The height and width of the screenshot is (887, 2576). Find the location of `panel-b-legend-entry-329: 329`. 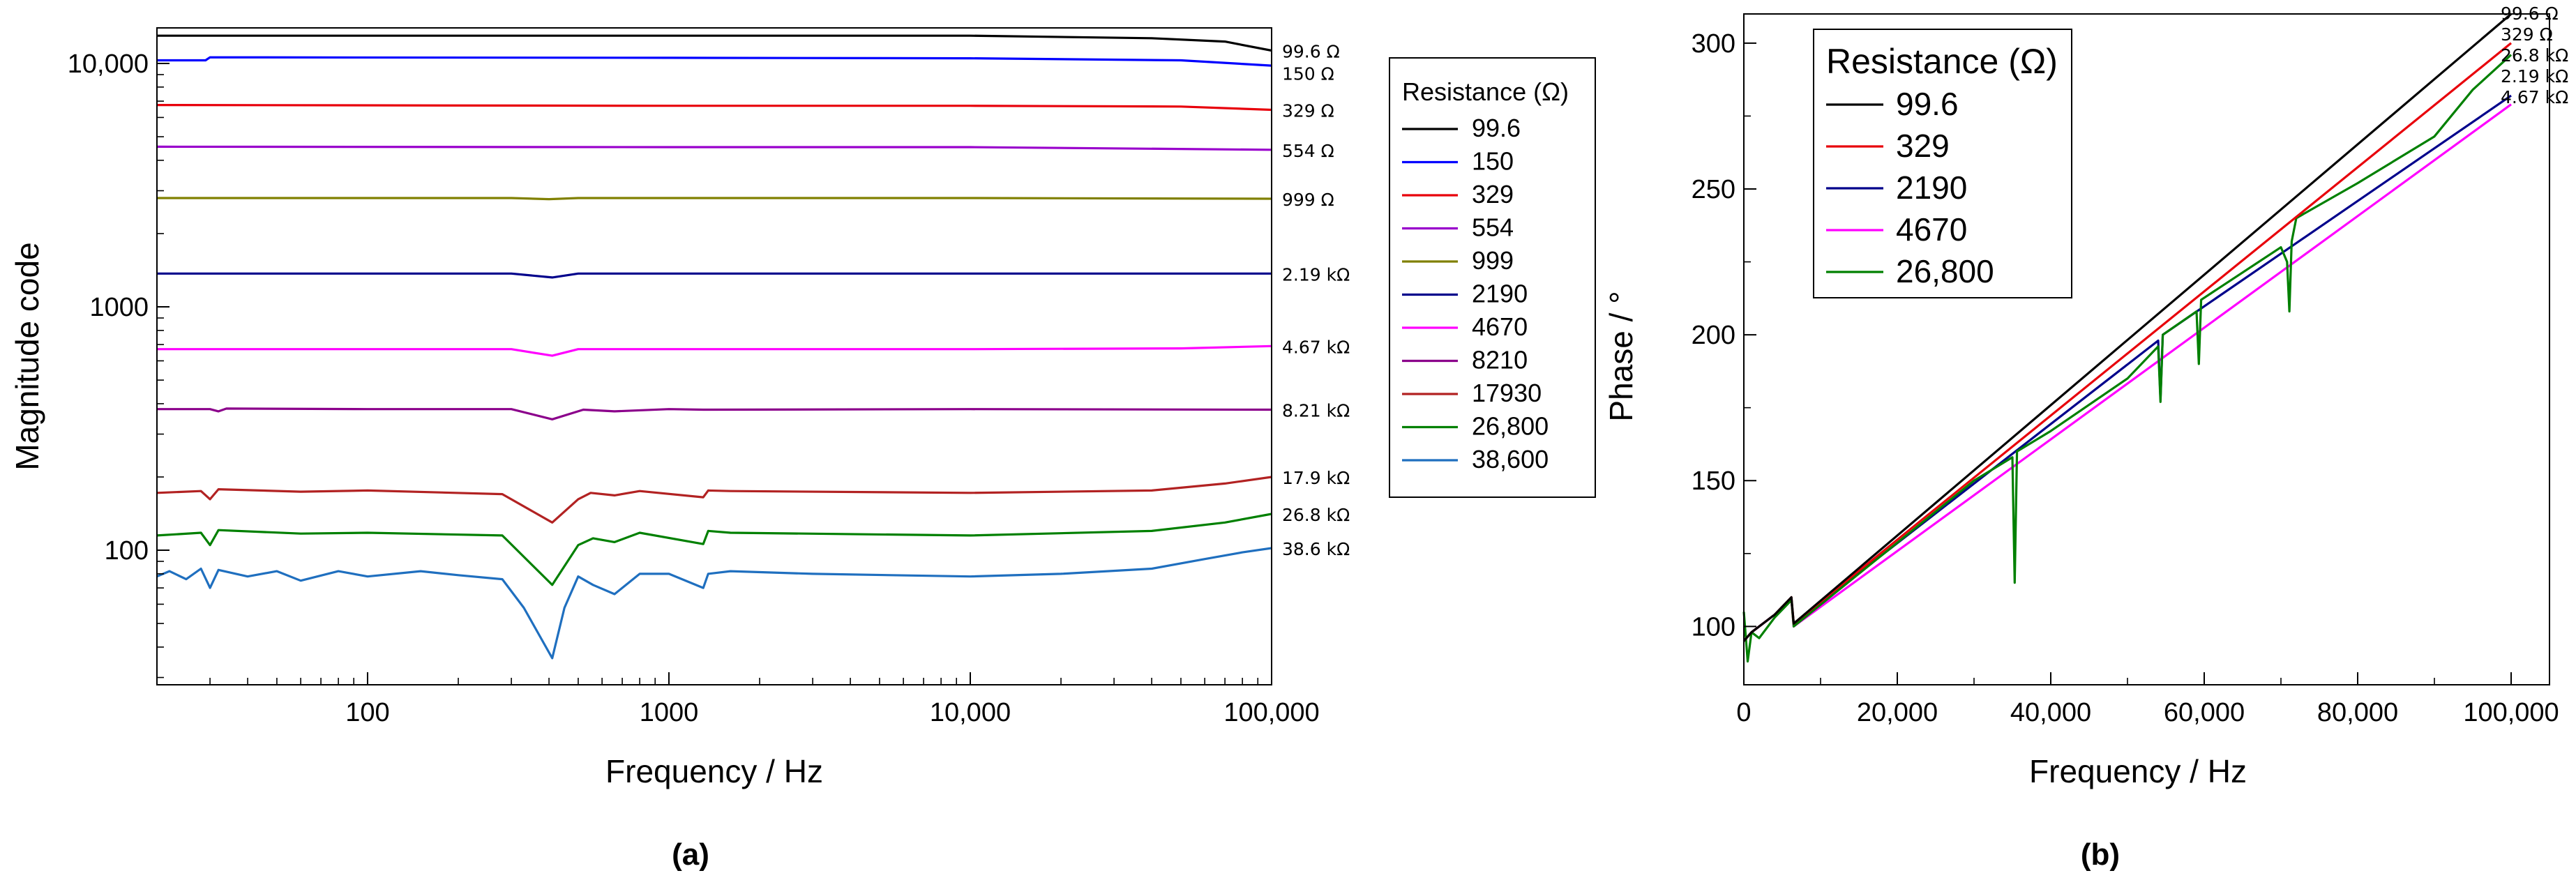

panel-b-legend-entry-329: 329 is located at coordinates (1923, 146).